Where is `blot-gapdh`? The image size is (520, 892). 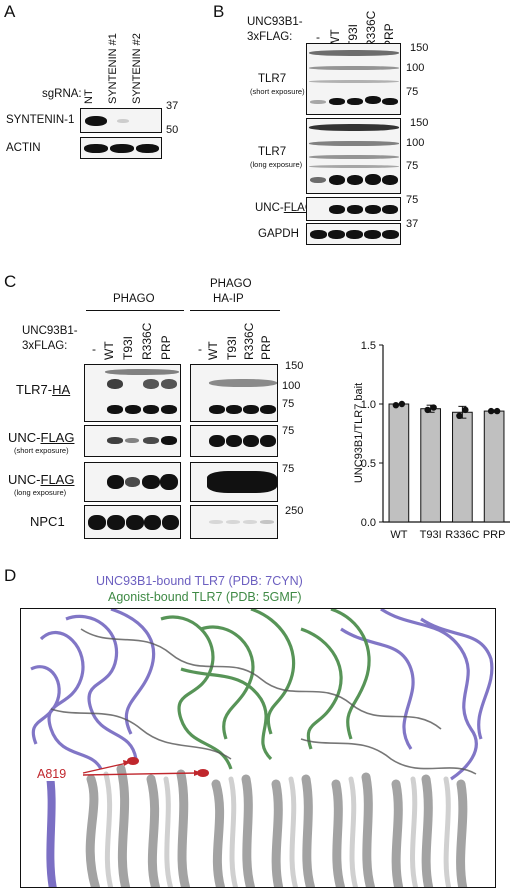
blot-gapdh is located at coordinates (353, 234).